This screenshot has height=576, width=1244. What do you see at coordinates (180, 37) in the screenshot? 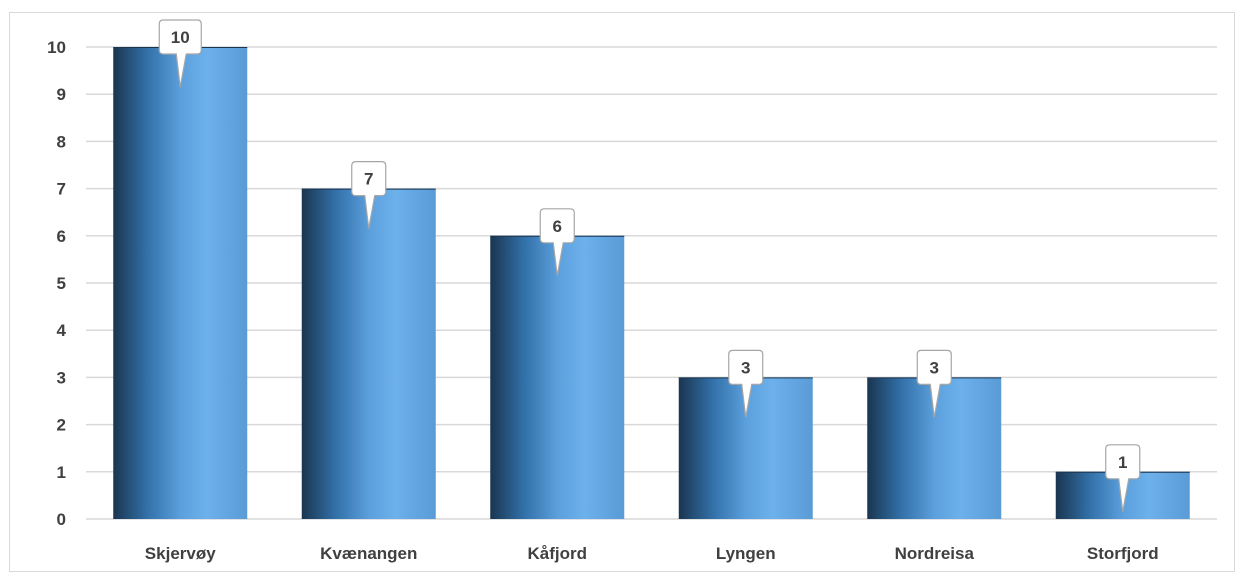
I see `data-label-value: 10` at bounding box center [180, 37].